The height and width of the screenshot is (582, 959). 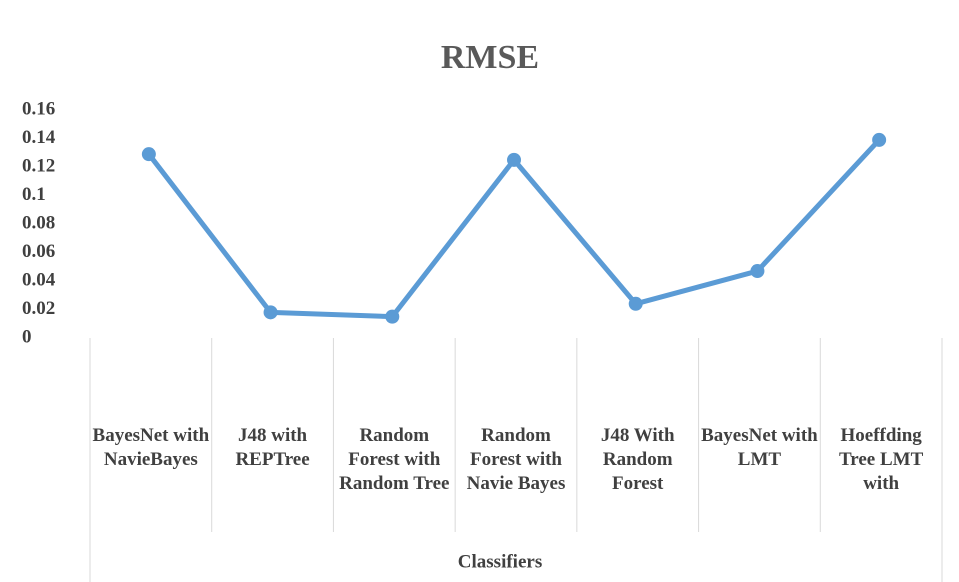 What do you see at coordinates (637, 459) in the screenshot?
I see `x-tick-label: J48 With Random Forest` at bounding box center [637, 459].